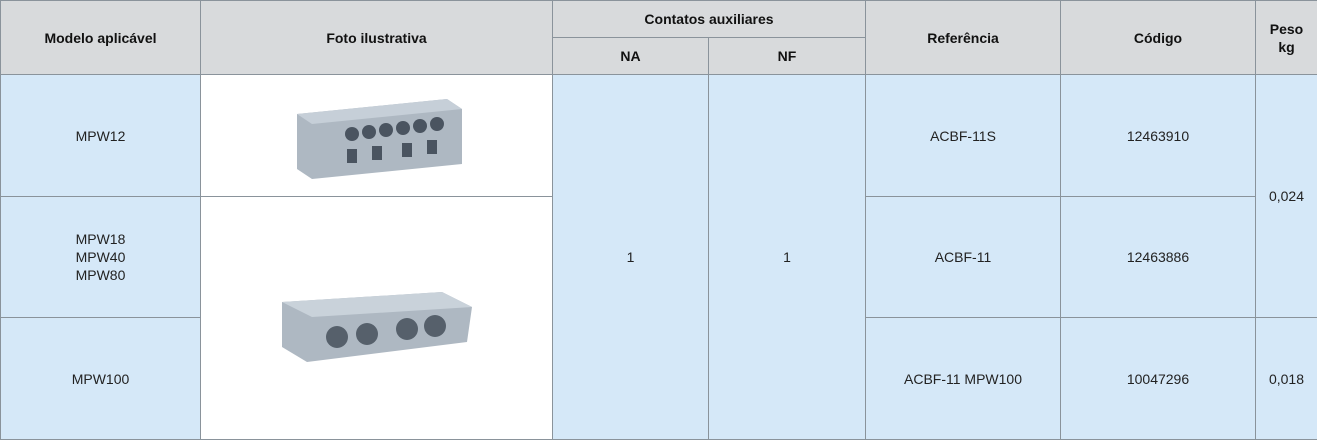 This screenshot has height=442, width=1317. I want to click on nf-cell: 1, so click(787, 257).